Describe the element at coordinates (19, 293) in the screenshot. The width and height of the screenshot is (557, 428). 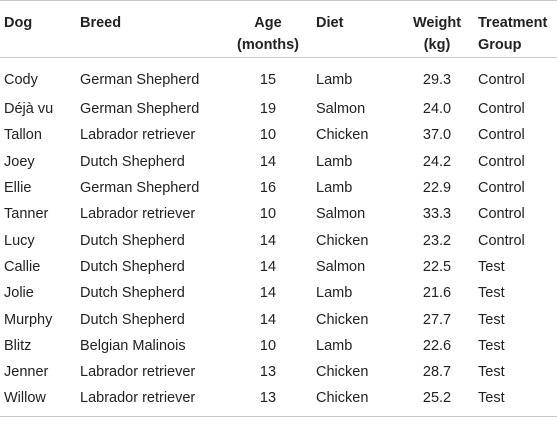
I see `cell-dog: Jolie` at that location.